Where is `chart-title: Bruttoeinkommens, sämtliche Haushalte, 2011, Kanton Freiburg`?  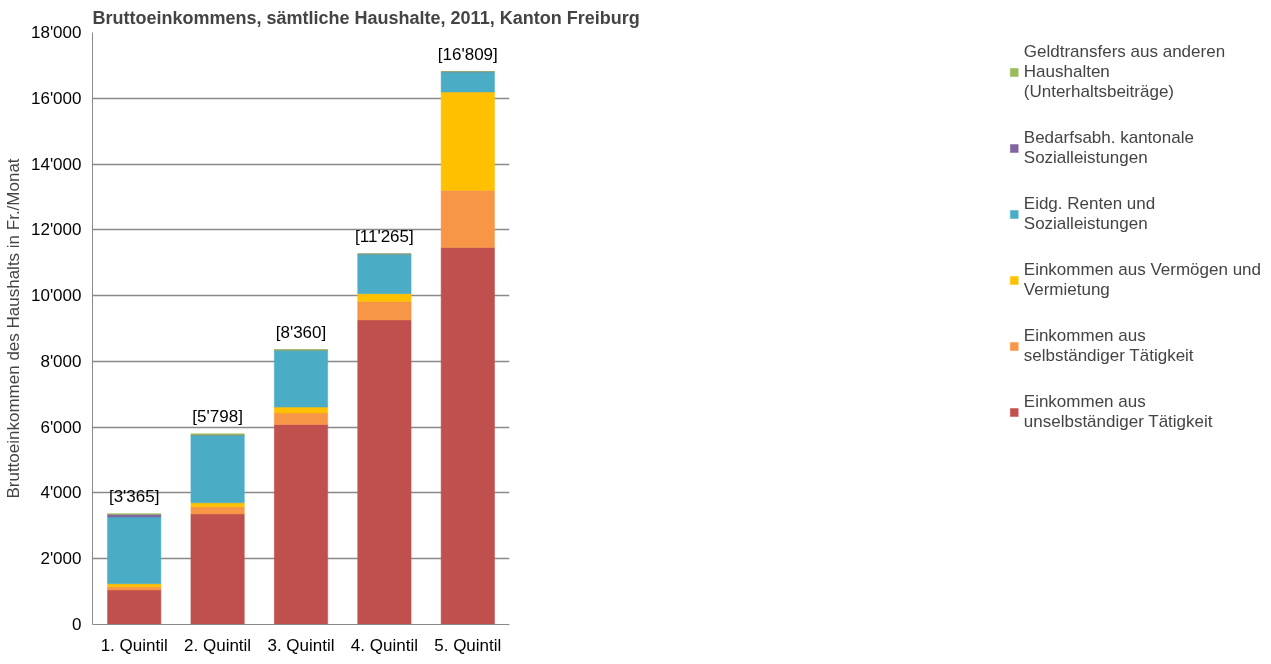 chart-title: Bruttoeinkommens, sämtliche Haushalte, 2011, Kanton Freiburg is located at coordinates (366, 17).